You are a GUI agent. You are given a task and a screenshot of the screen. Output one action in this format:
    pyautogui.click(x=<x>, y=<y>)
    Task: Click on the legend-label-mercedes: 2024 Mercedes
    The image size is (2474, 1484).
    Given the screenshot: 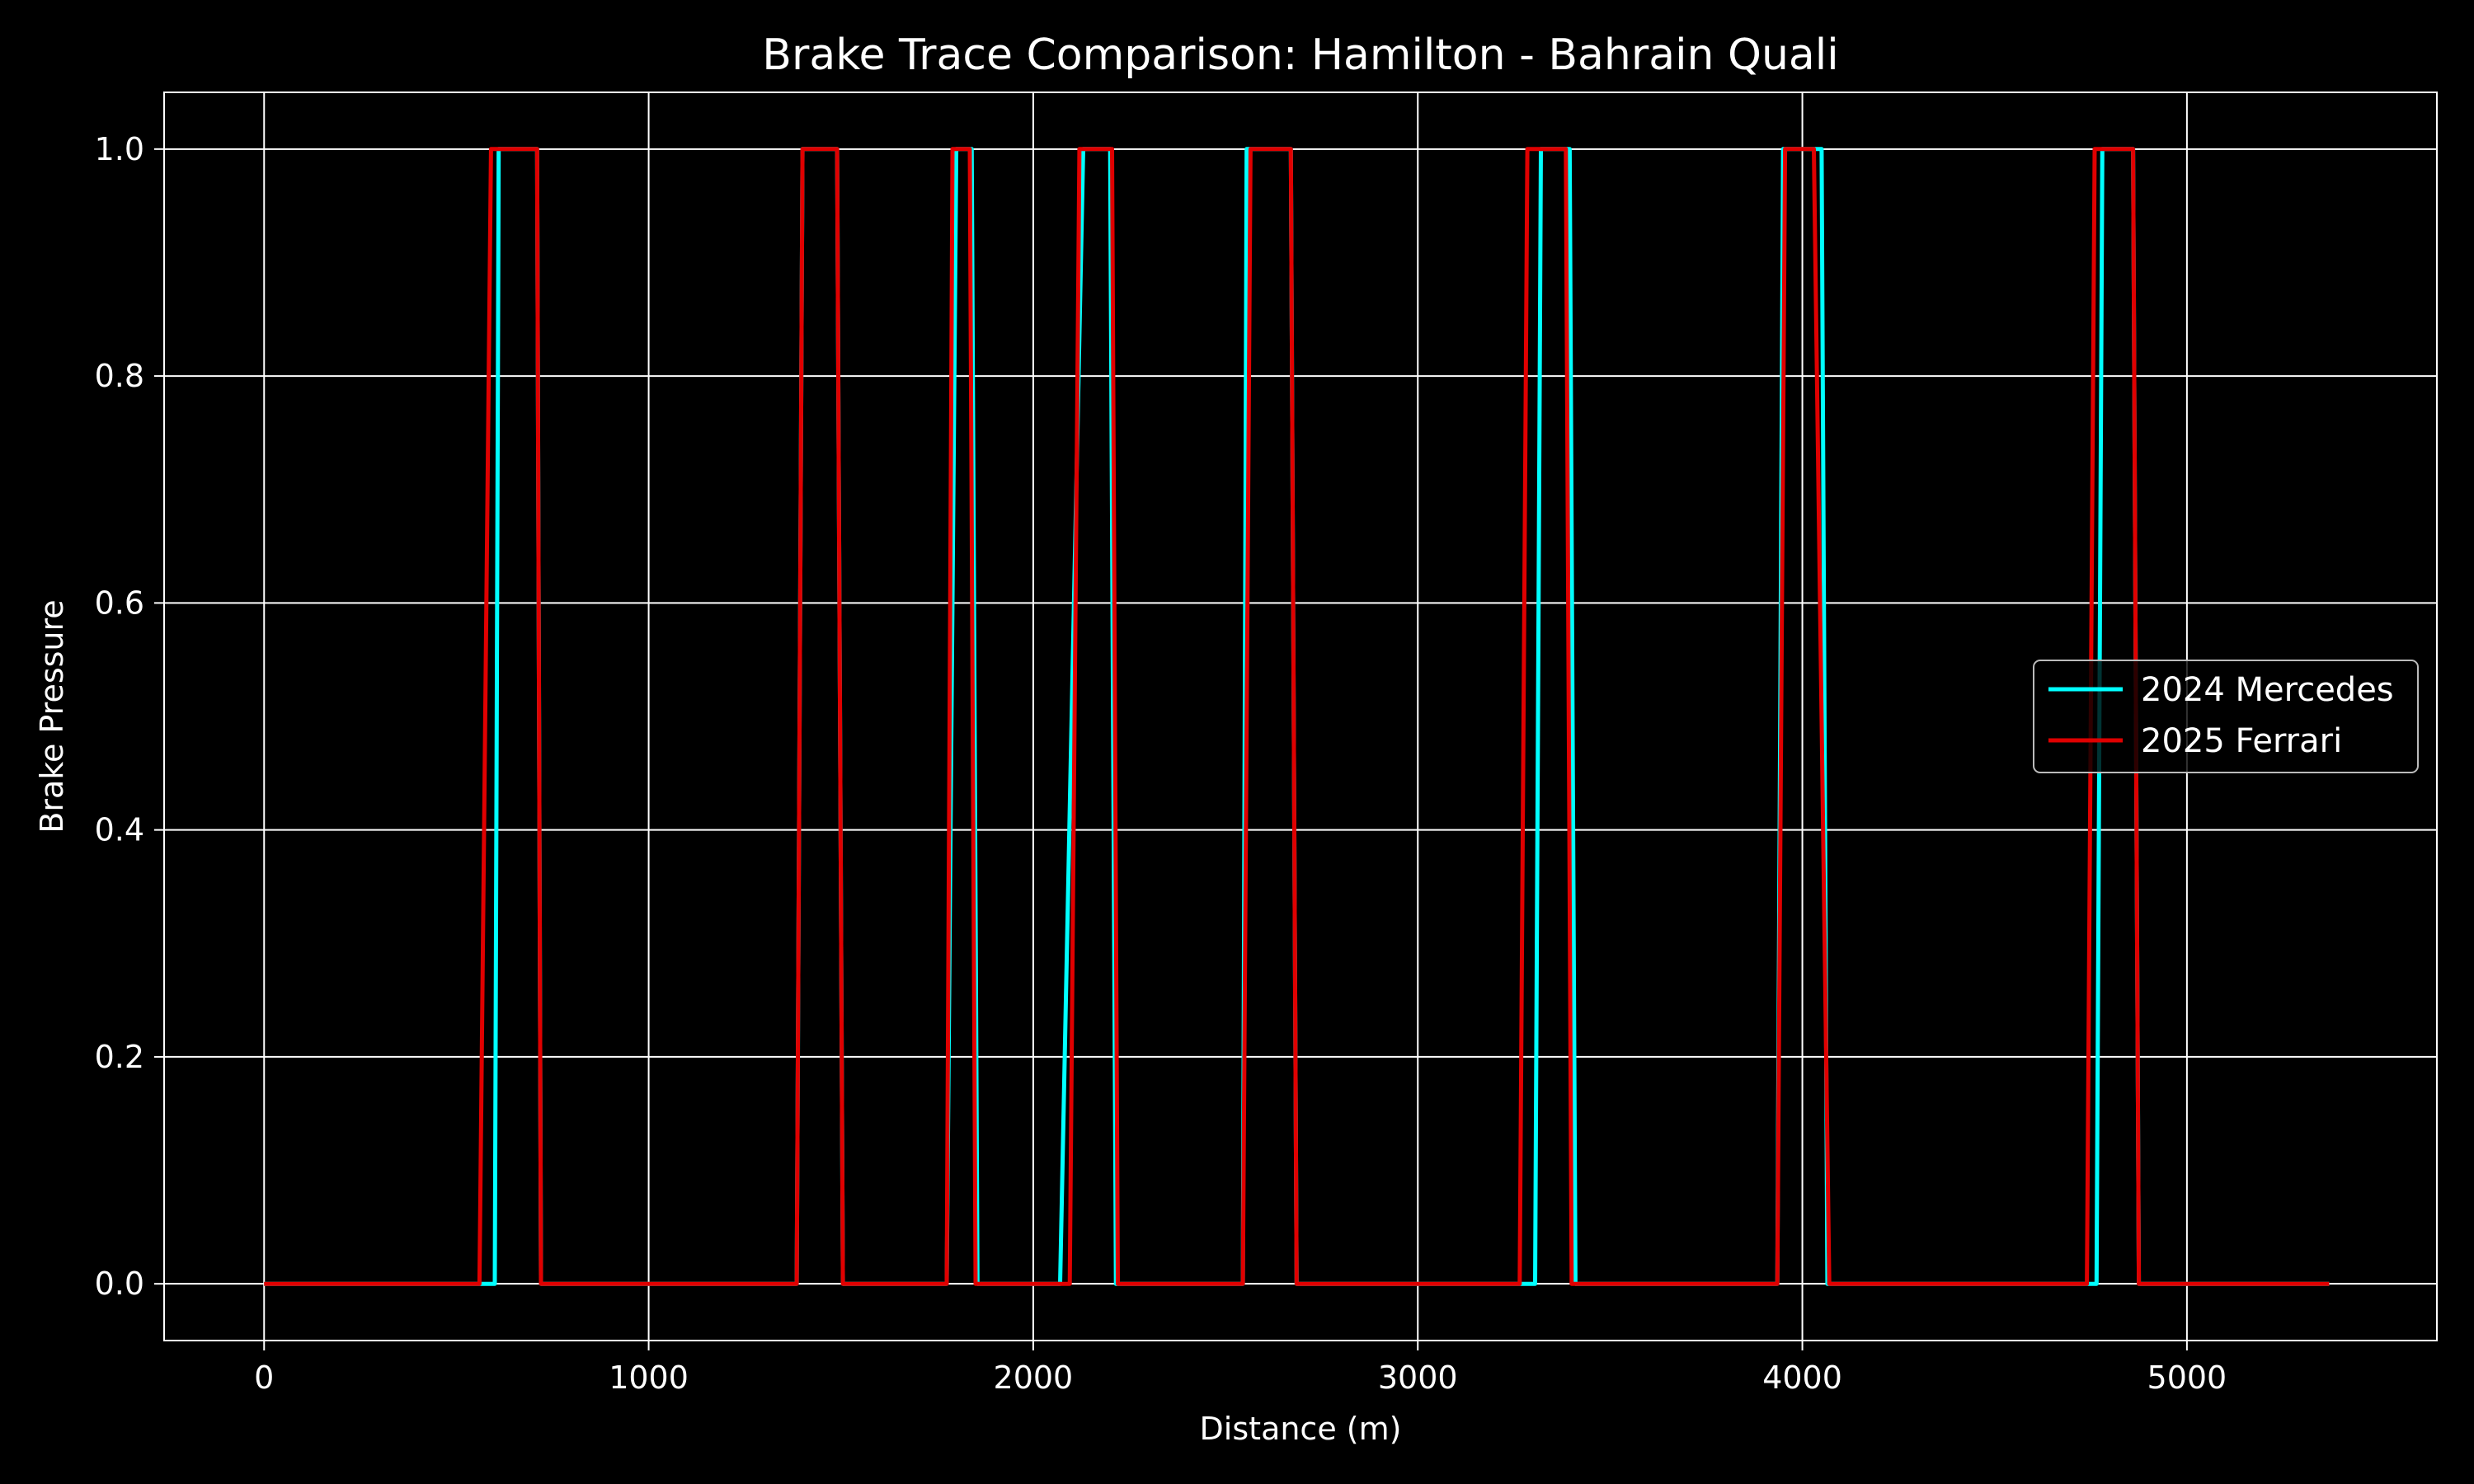 What is the action you would take?
    pyautogui.click(x=2267, y=690)
    